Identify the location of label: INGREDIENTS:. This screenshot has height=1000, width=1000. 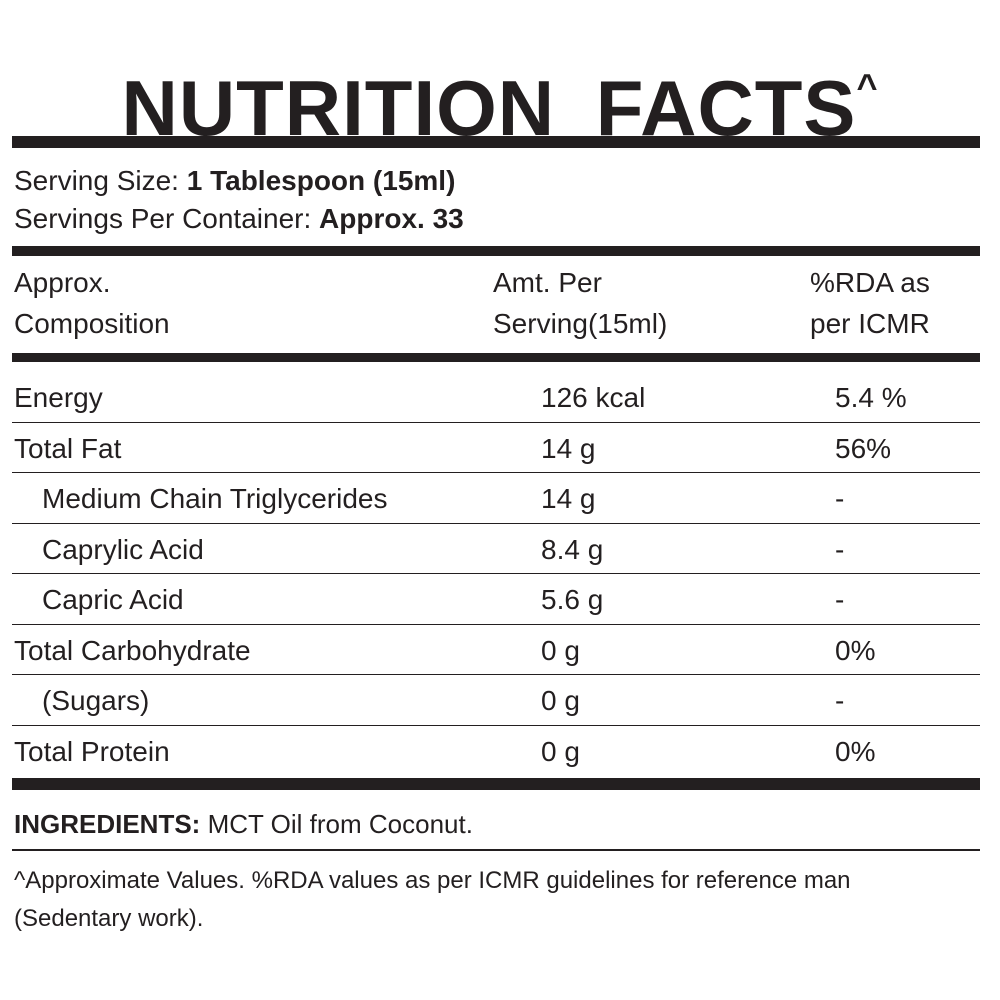
(107, 824).